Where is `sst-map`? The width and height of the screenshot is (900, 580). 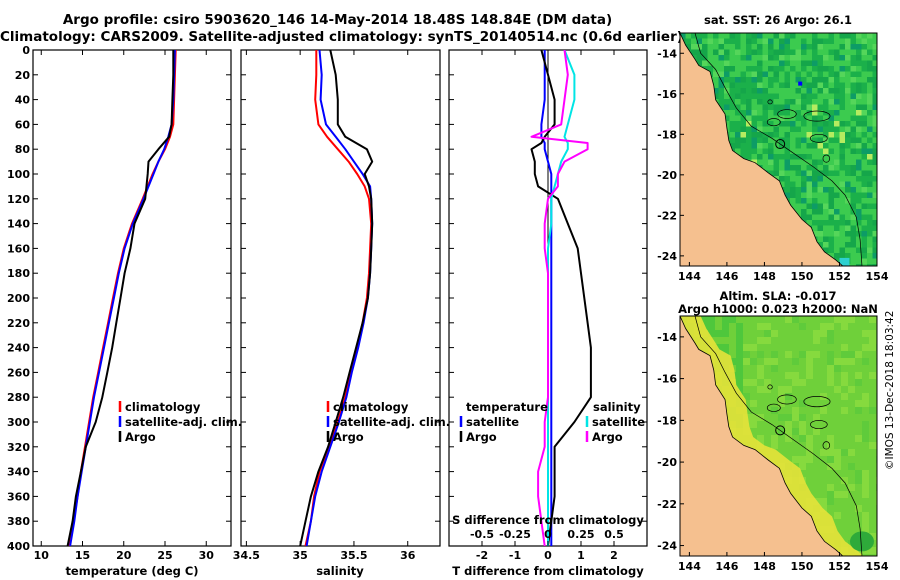
sst-map is located at coordinates (778, 149).